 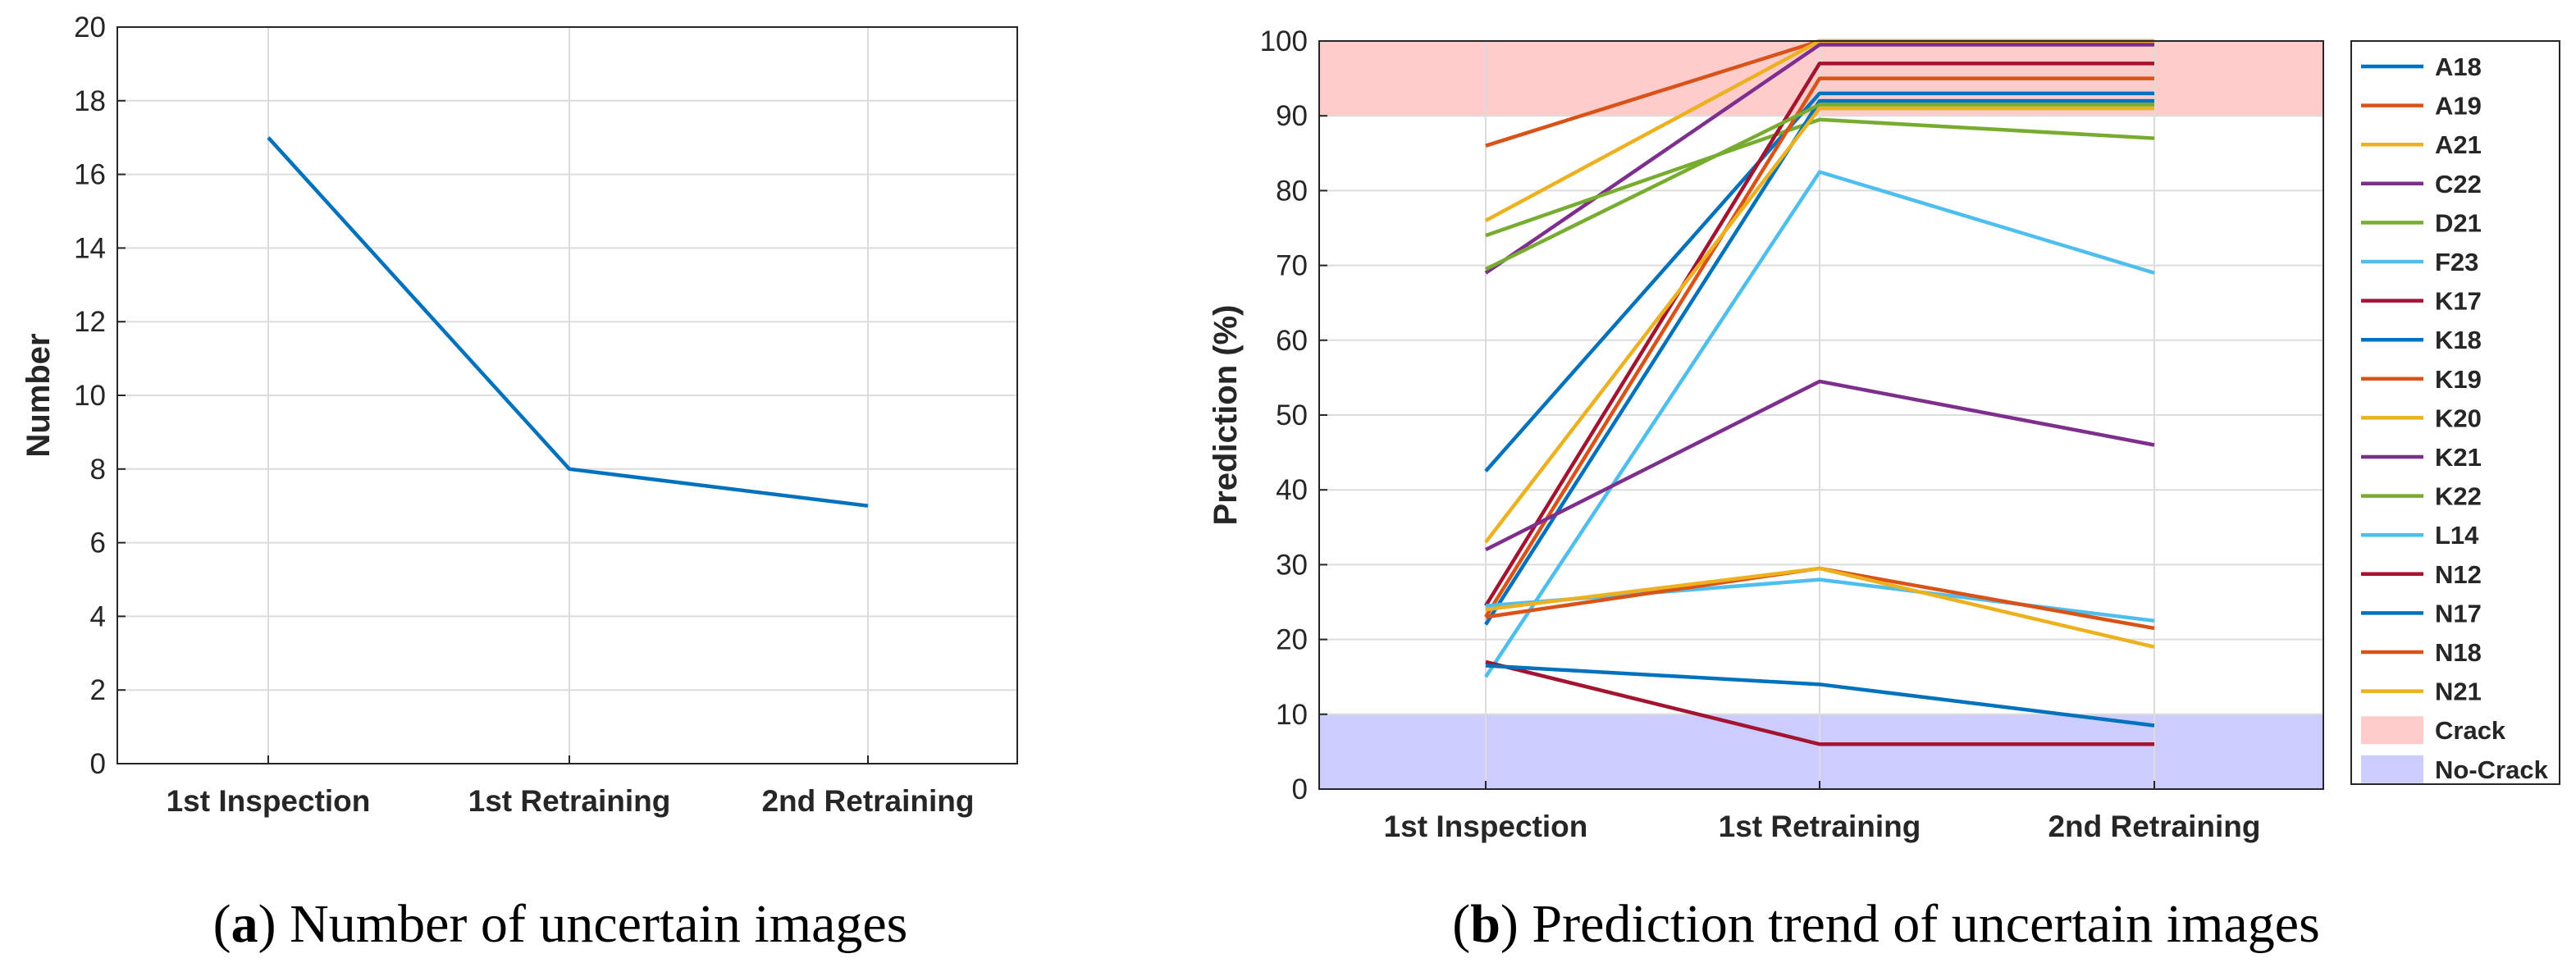 What do you see at coordinates (2458, 106) in the screenshot?
I see `legend-label-a19: A19` at bounding box center [2458, 106].